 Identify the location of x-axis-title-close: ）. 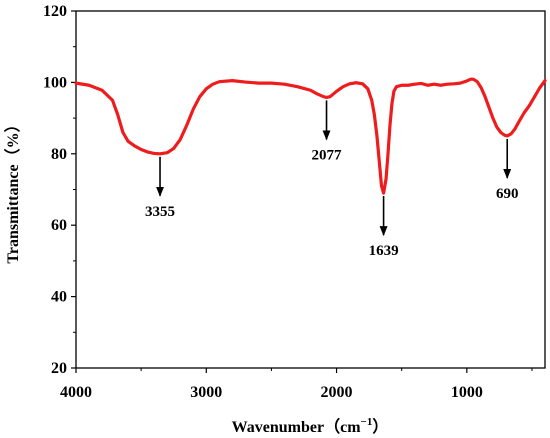
(380, 427).